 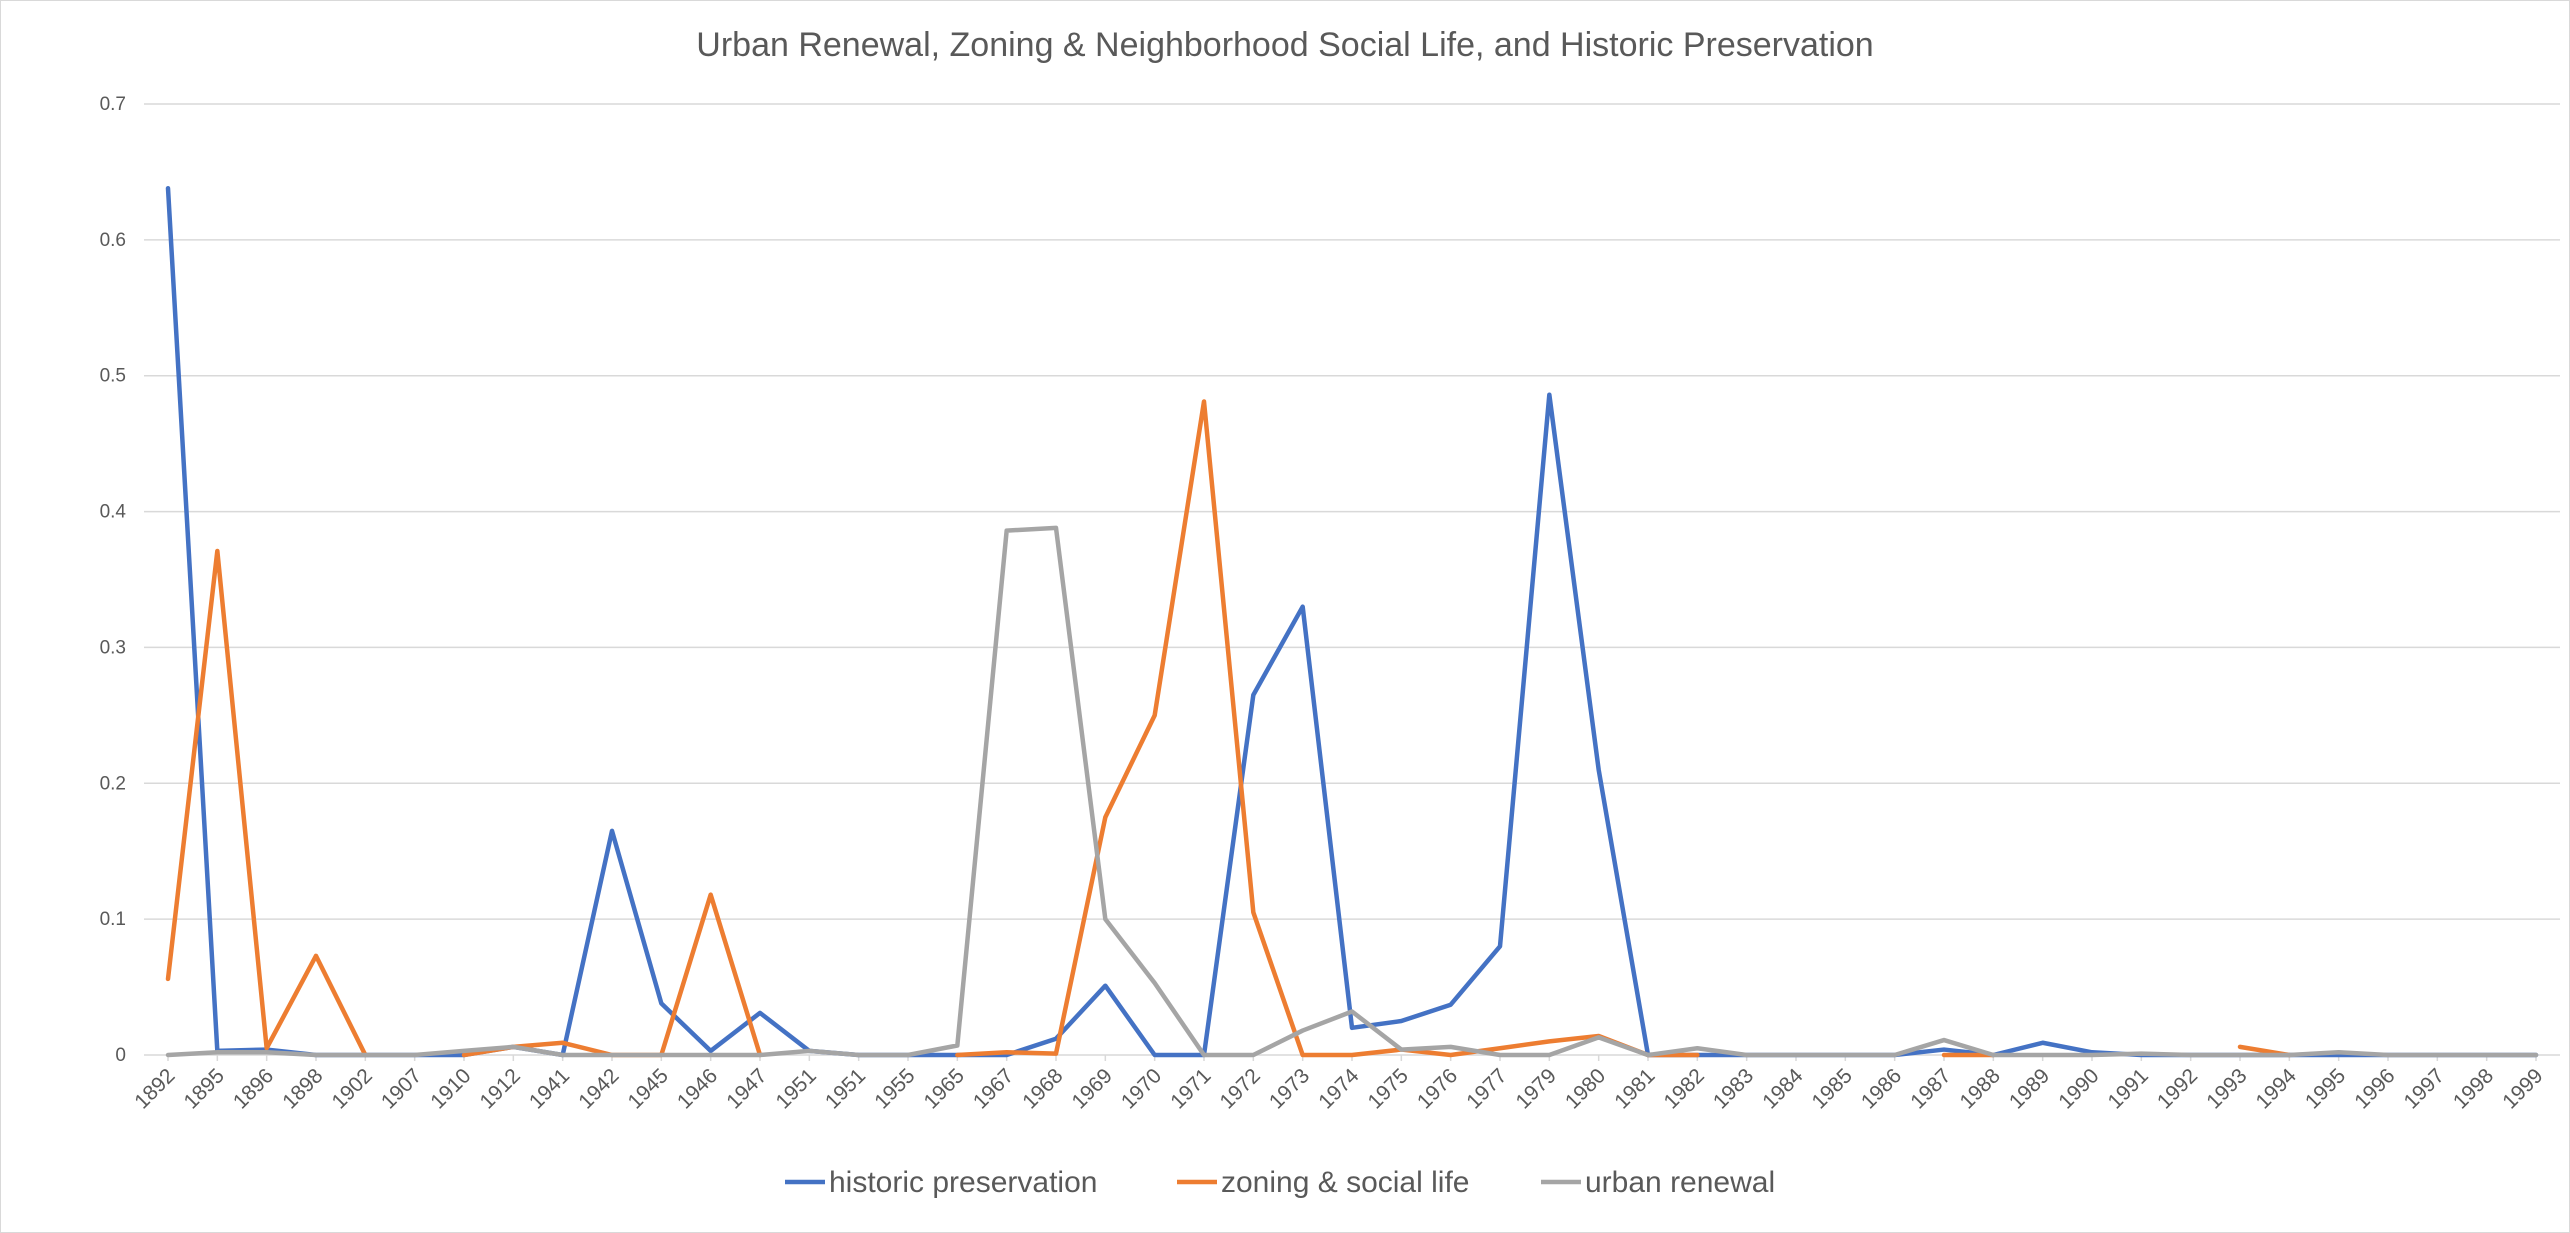 What do you see at coordinates (113, 512) in the screenshot?
I see `y-tick-label: 0.4` at bounding box center [113, 512].